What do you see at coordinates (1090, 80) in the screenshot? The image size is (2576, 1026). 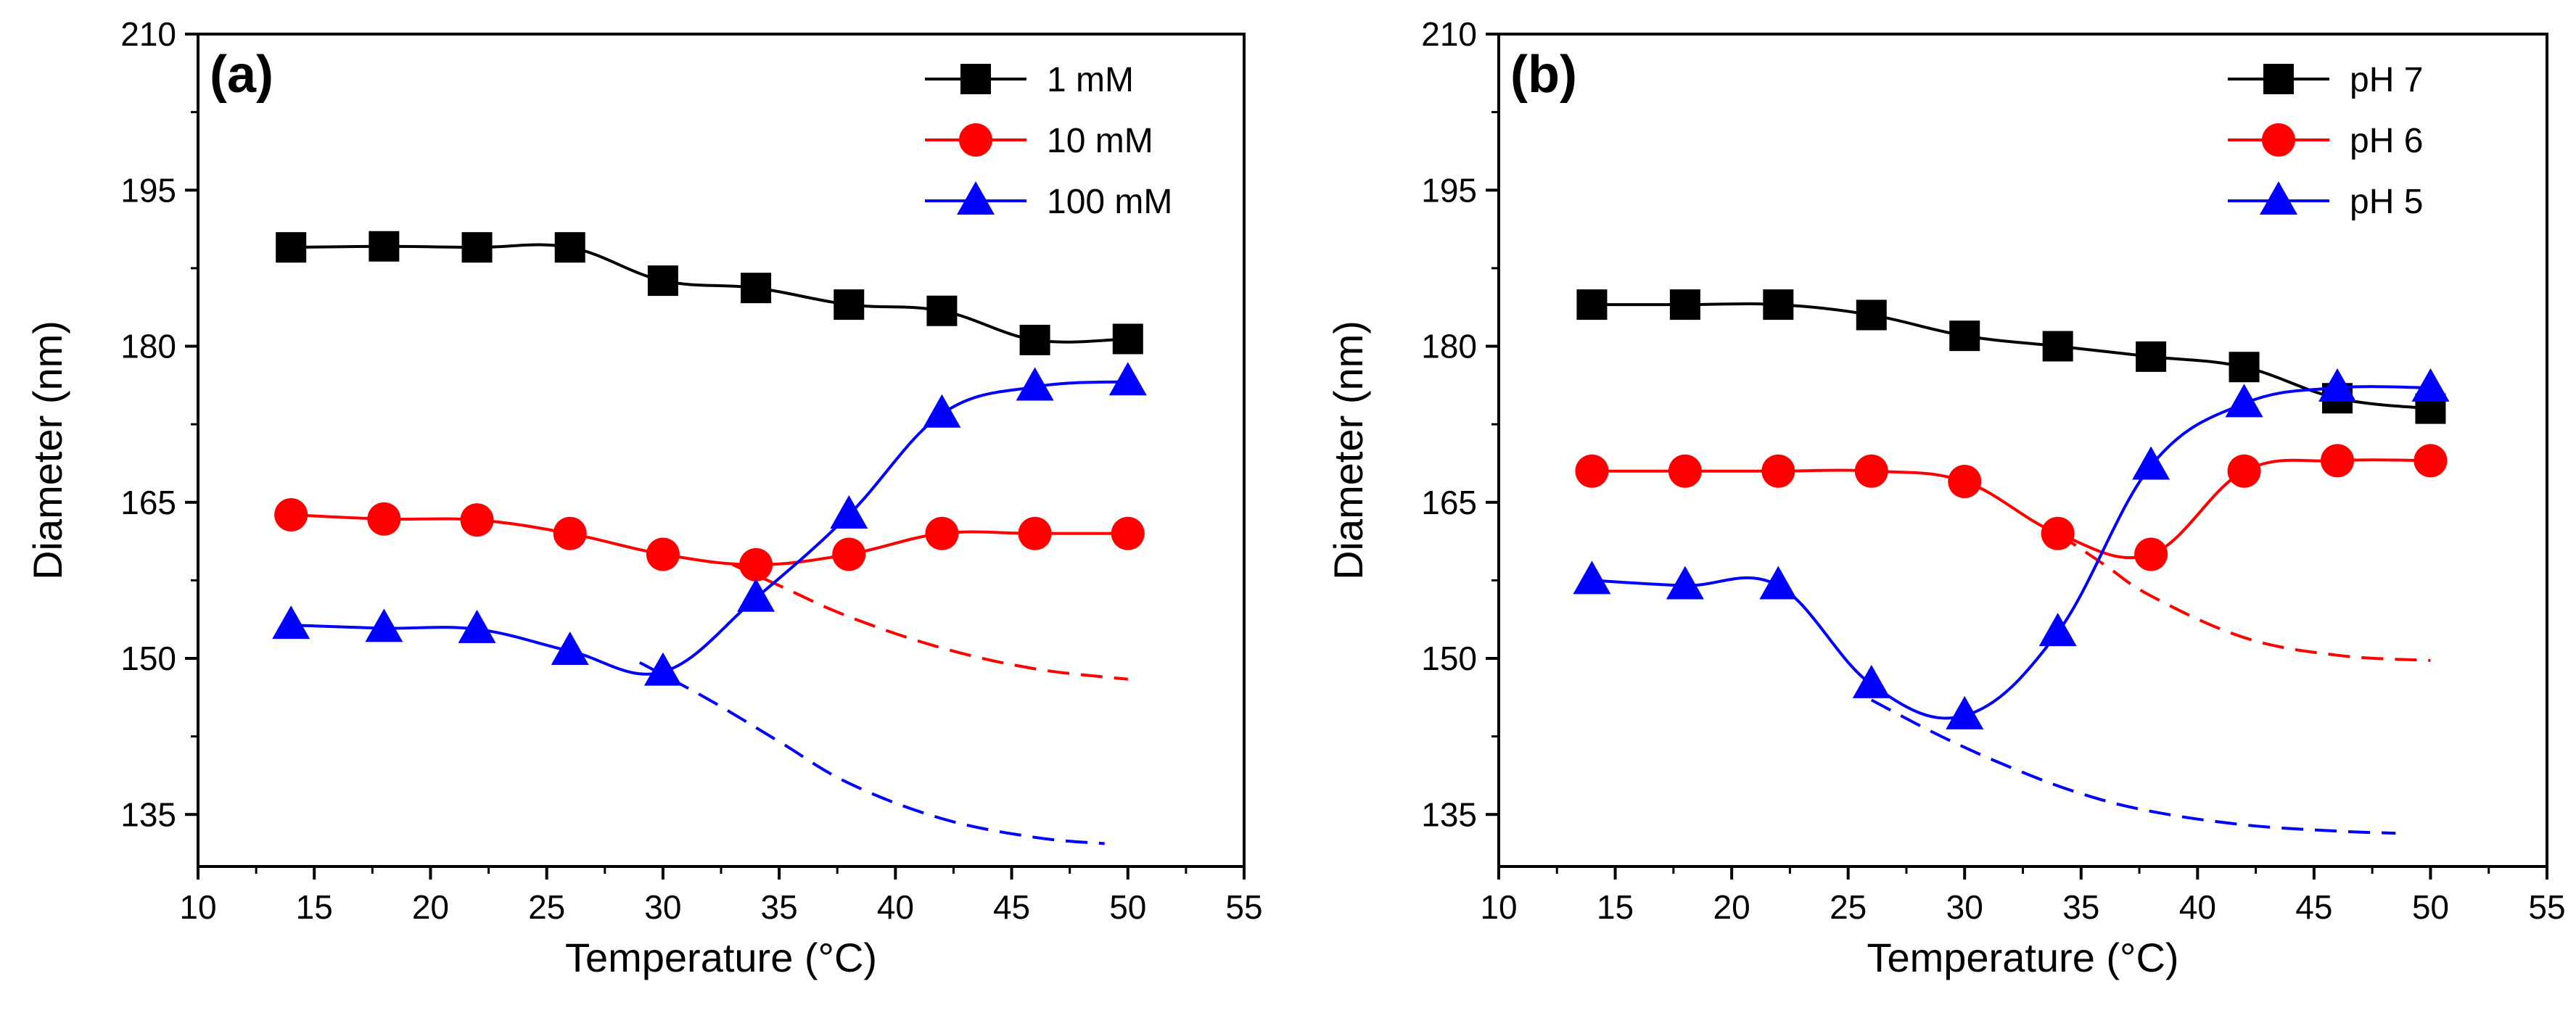 I see `legend-label: 1 mM` at bounding box center [1090, 80].